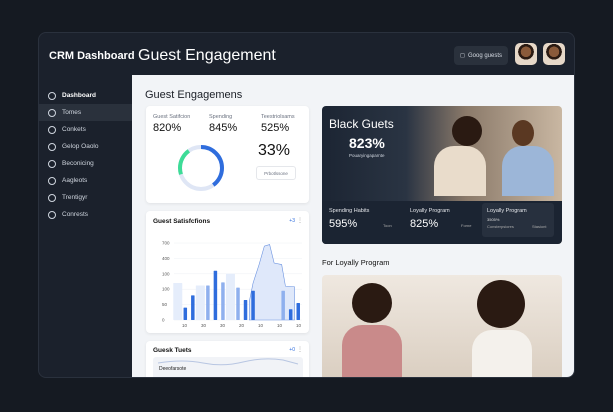 This screenshot has width=613, height=412. I want to click on sidebar-item-beconicing: Beconicing, so click(85, 163).